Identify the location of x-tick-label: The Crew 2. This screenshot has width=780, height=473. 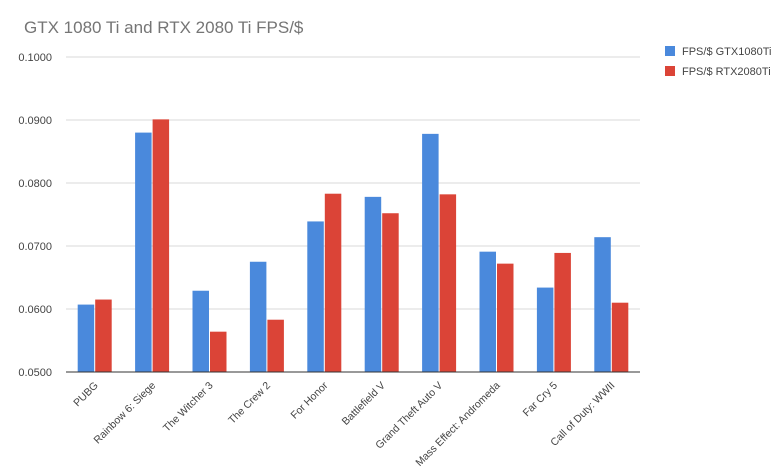
(249, 403).